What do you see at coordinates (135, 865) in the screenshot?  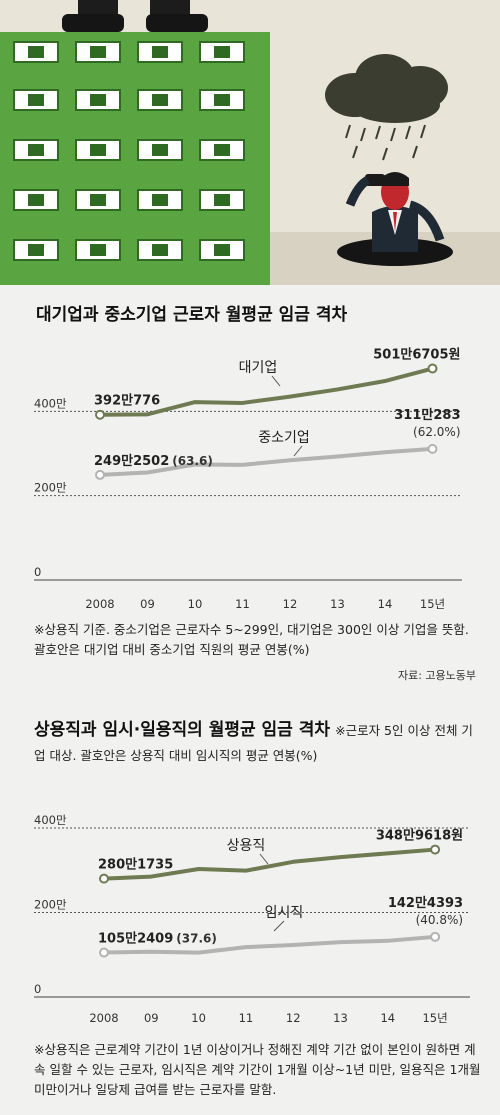 I see `start-value-label: 280만1735` at bounding box center [135, 865].